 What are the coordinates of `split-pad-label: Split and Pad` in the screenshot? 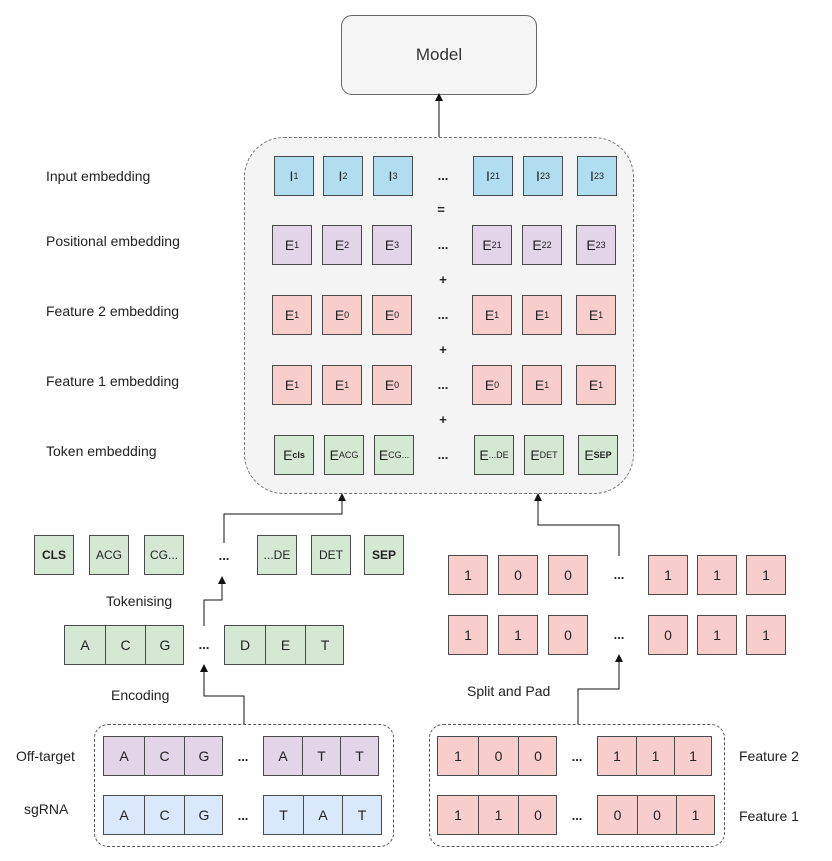 It's located at (509, 691).